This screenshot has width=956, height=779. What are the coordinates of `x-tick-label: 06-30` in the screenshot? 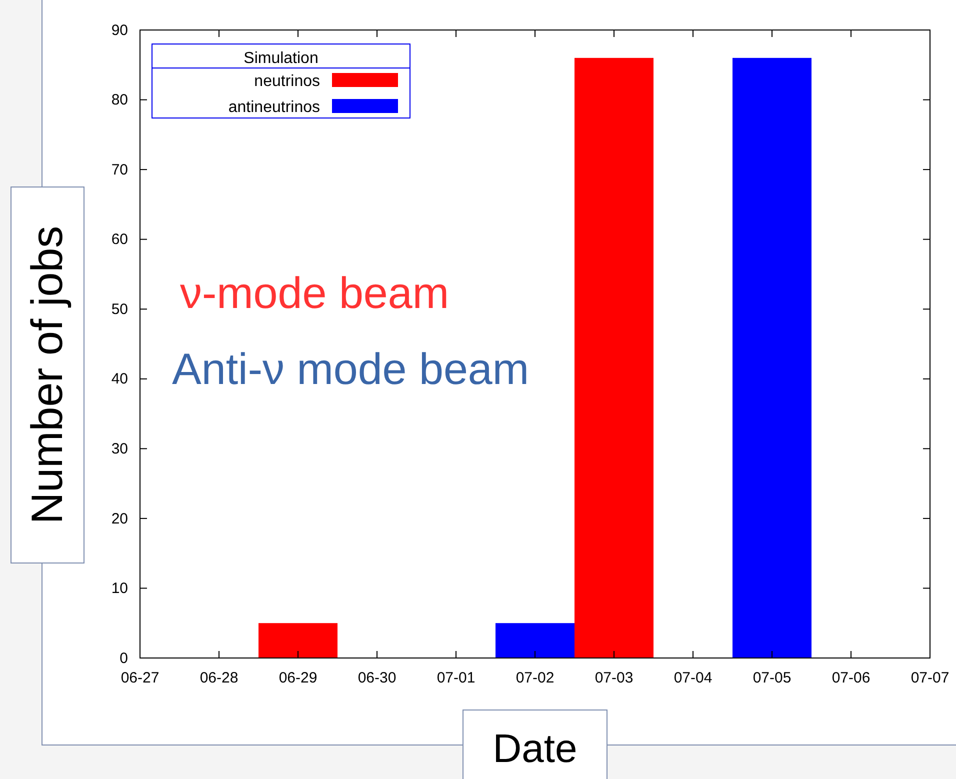 It's located at (377, 678).